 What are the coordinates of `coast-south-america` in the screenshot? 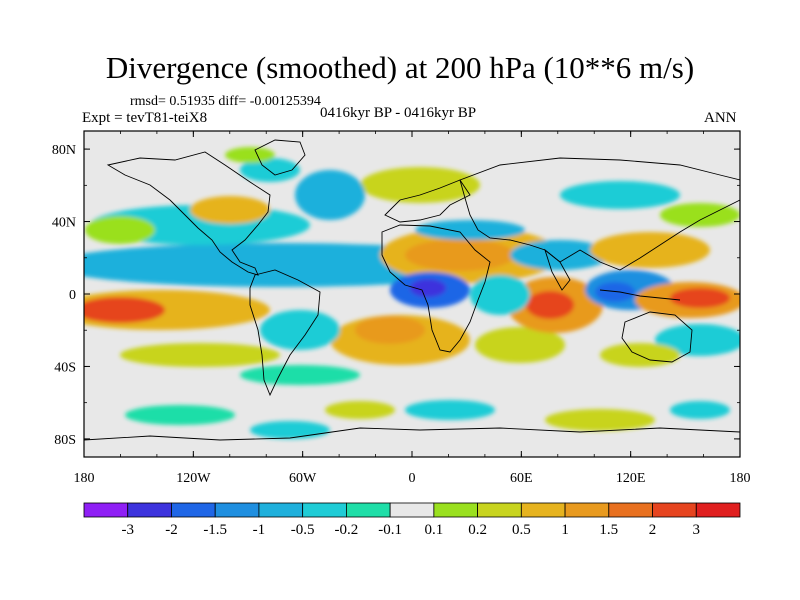 It's located at (285, 333).